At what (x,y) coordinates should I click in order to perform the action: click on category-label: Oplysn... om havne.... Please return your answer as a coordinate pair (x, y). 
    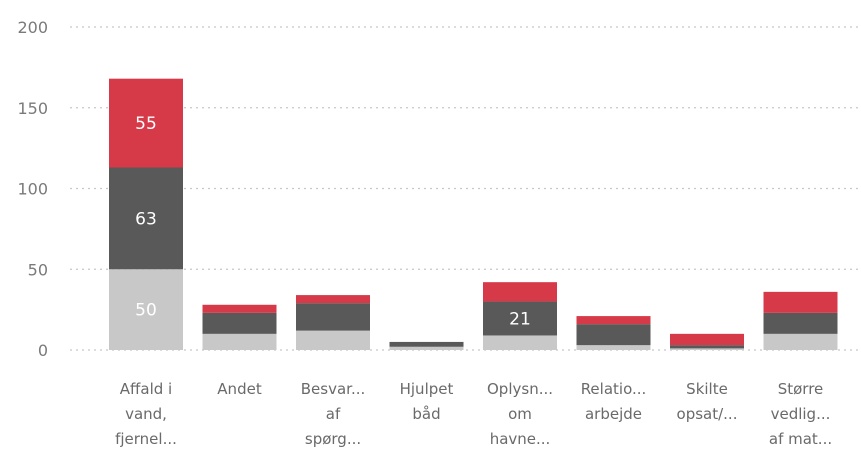
    Looking at the image, I should click on (520, 414).